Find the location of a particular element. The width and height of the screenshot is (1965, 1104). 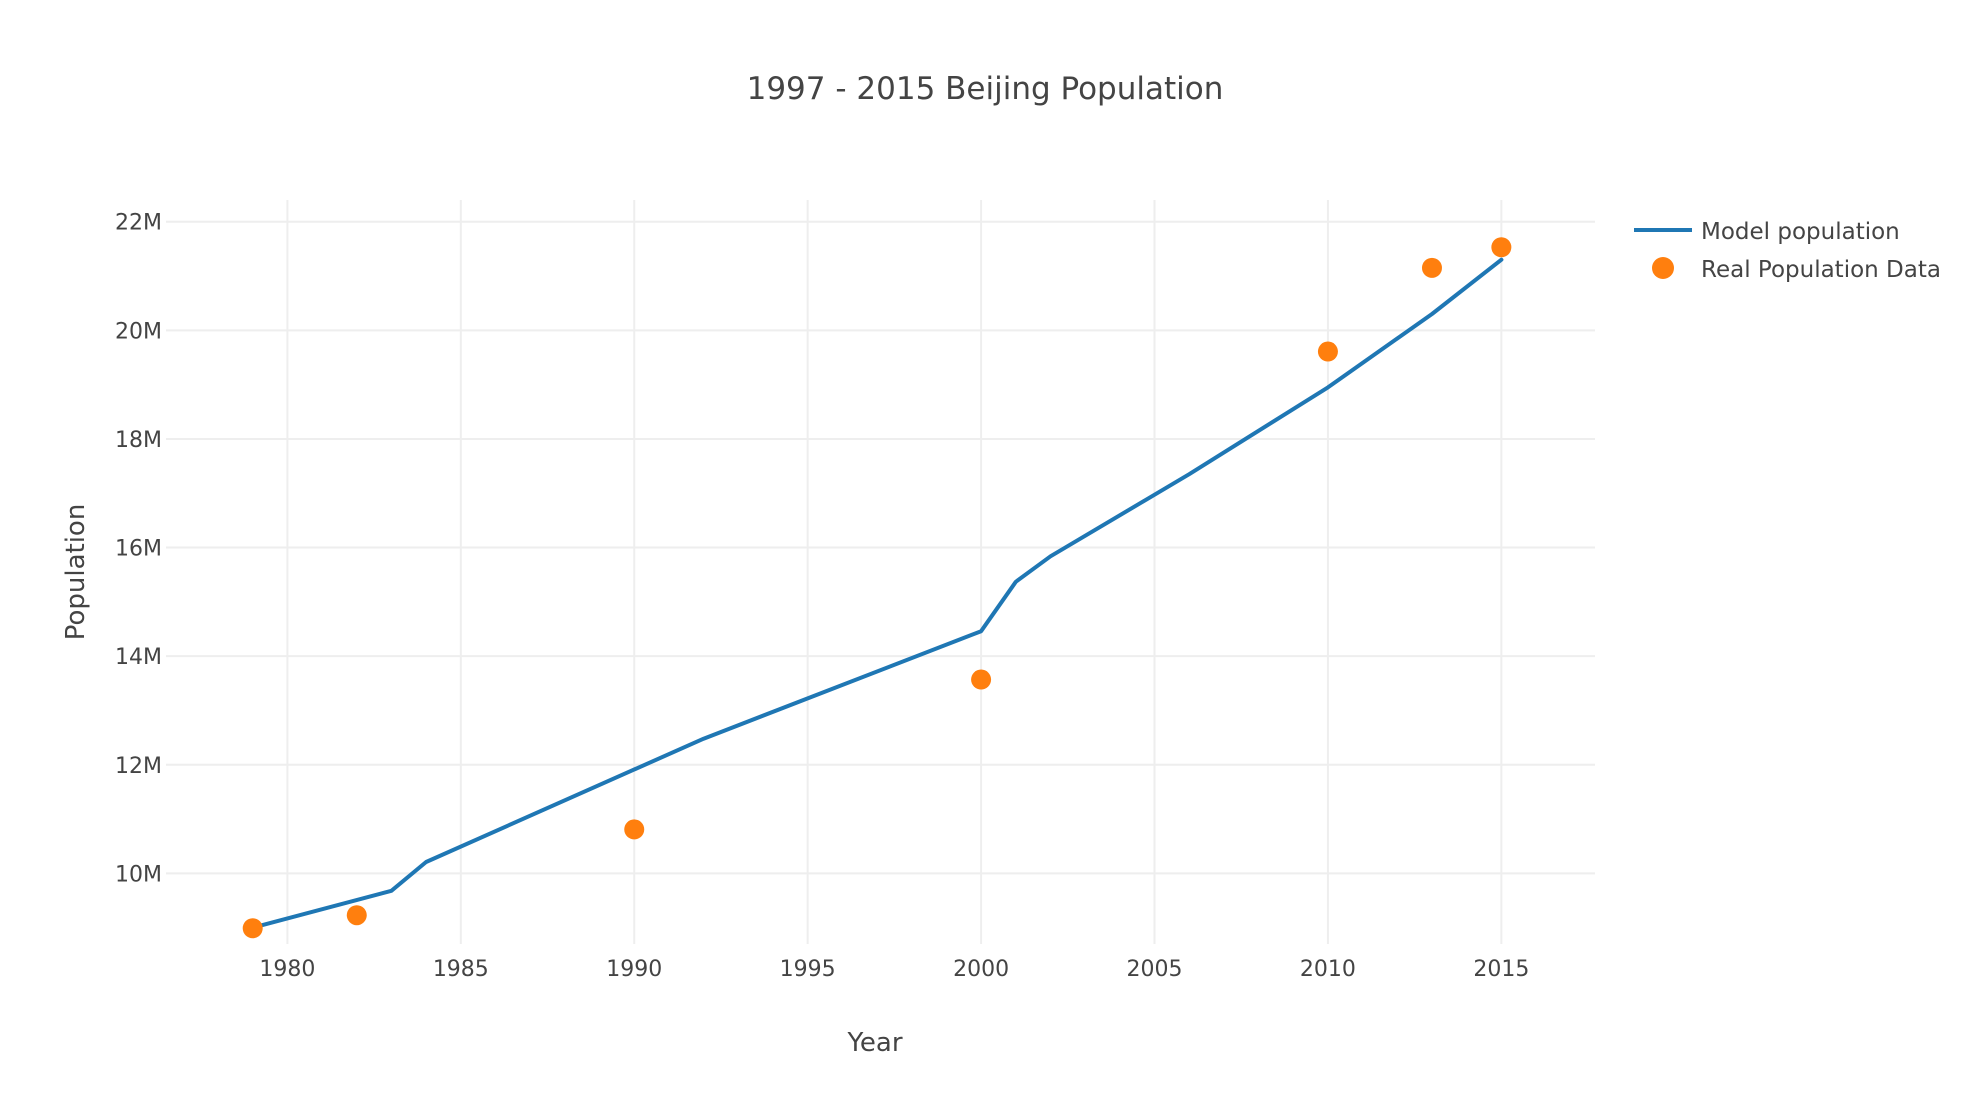

x-tick-label: 2010 is located at coordinates (1328, 969).